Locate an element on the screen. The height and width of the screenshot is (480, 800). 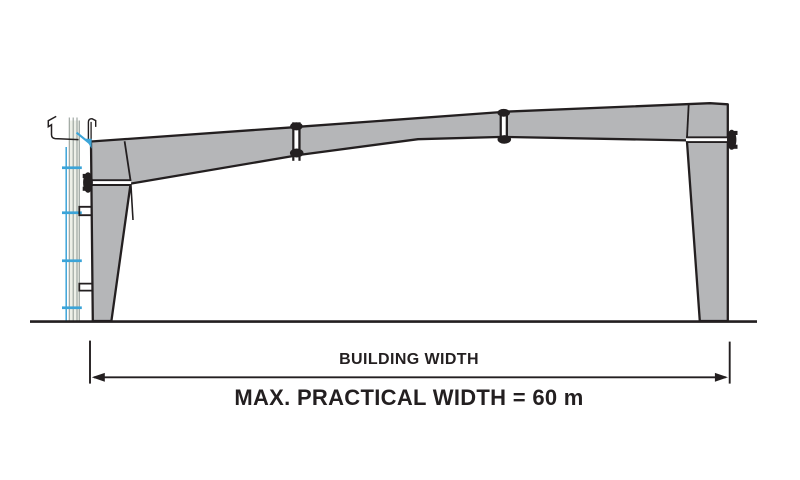
eave-strut-marker is located at coordinates (88, 143).